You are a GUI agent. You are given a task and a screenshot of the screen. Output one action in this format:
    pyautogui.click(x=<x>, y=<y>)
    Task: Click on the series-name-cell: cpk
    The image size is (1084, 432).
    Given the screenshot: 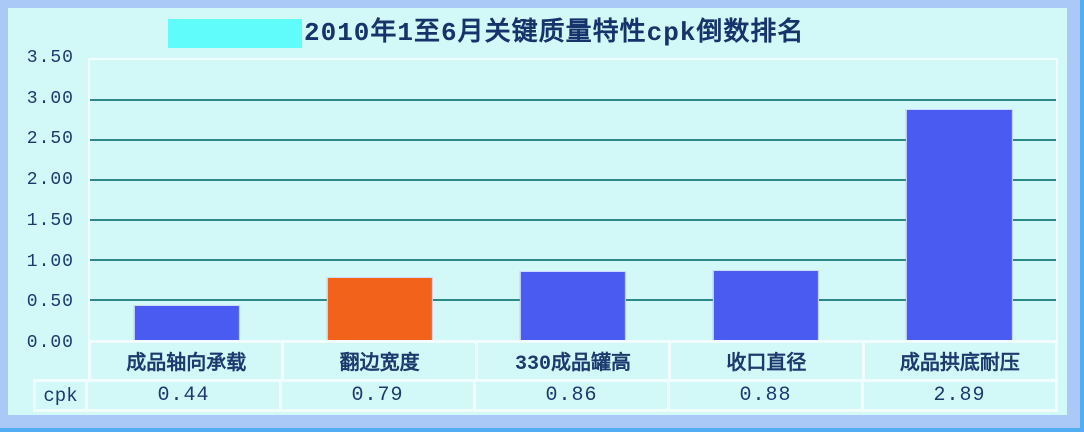 What is the action you would take?
    pyautogui.click(x=62, y=395)
    